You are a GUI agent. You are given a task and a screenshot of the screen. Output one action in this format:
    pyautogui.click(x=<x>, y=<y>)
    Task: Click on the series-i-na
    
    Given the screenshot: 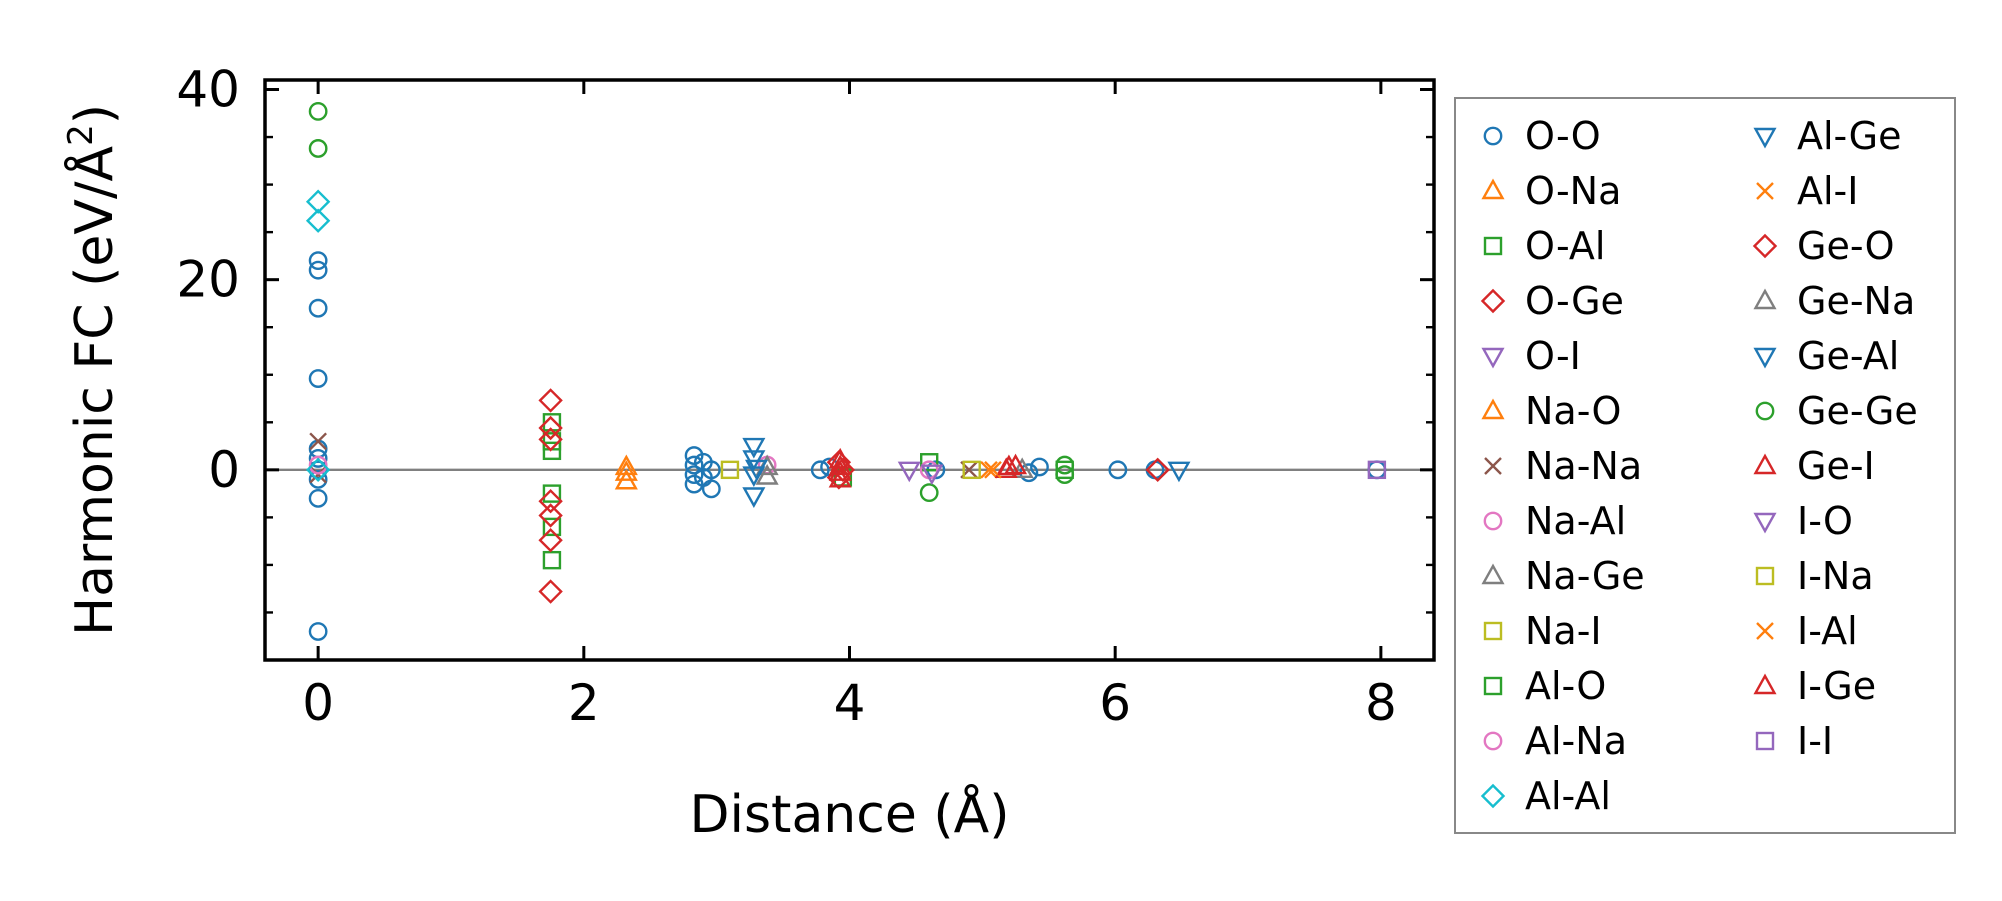 What is the action you would take?
    pyautogui.click(x=971, y=470)
    